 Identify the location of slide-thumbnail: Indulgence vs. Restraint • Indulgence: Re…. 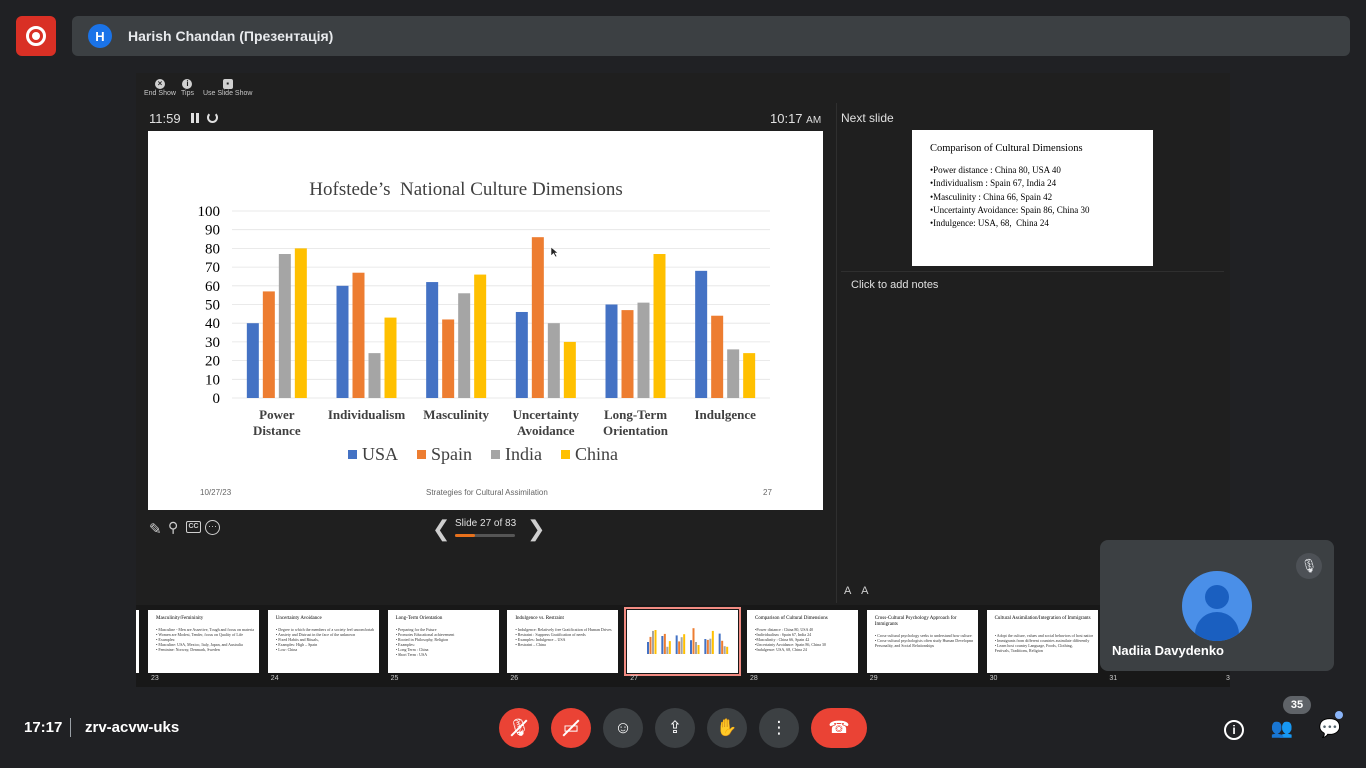
(563, 641).